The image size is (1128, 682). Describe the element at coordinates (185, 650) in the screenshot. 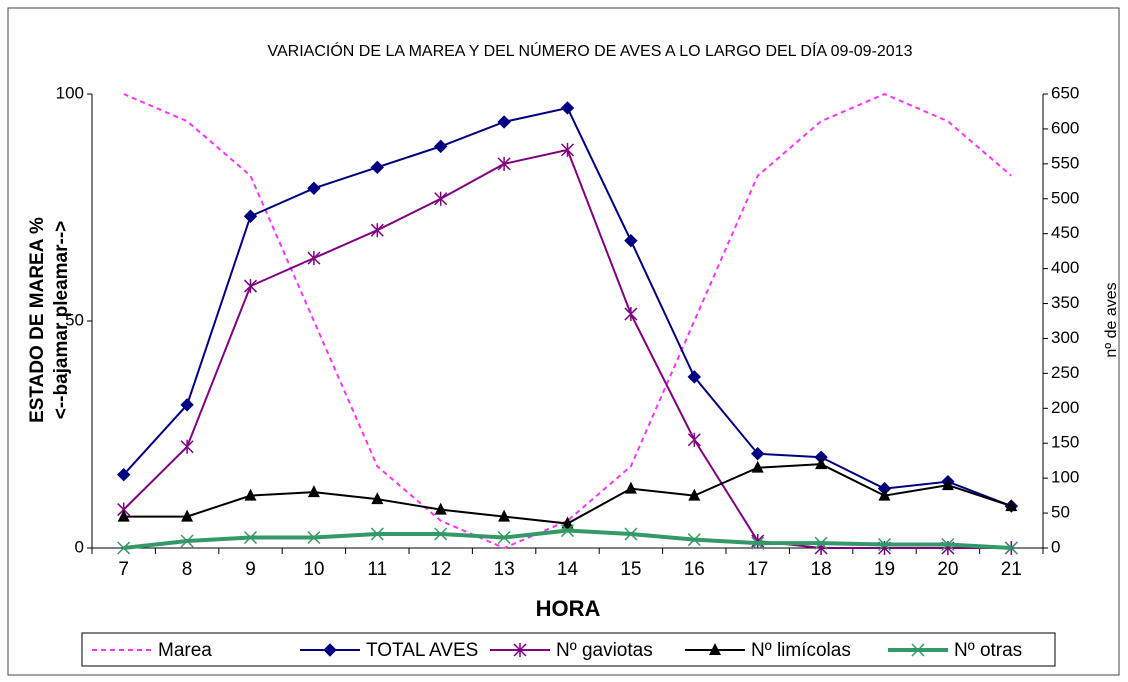

I see `legend-label: Marea` at that location.